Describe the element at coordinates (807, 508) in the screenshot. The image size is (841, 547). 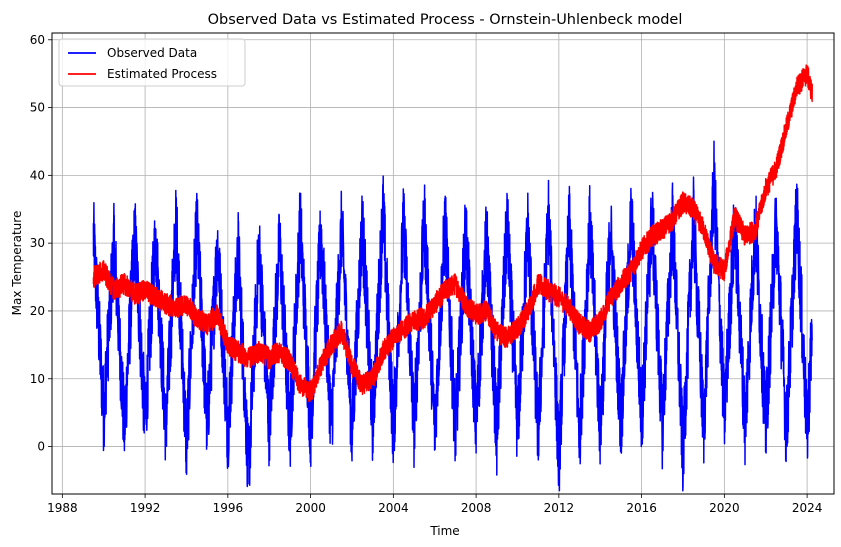
I see `x-tick-label: 2024` at that location.